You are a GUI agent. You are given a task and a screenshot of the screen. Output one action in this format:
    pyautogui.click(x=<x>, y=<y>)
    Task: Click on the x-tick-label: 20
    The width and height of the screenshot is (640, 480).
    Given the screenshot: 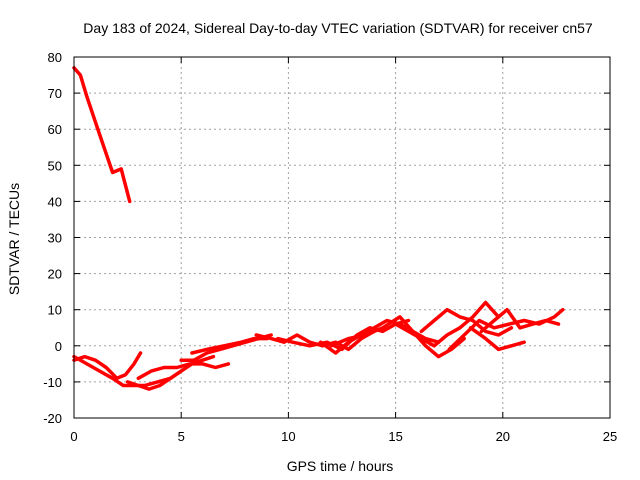 What is the action you would take?
    pyautogui.click(x=503, y=436)
    